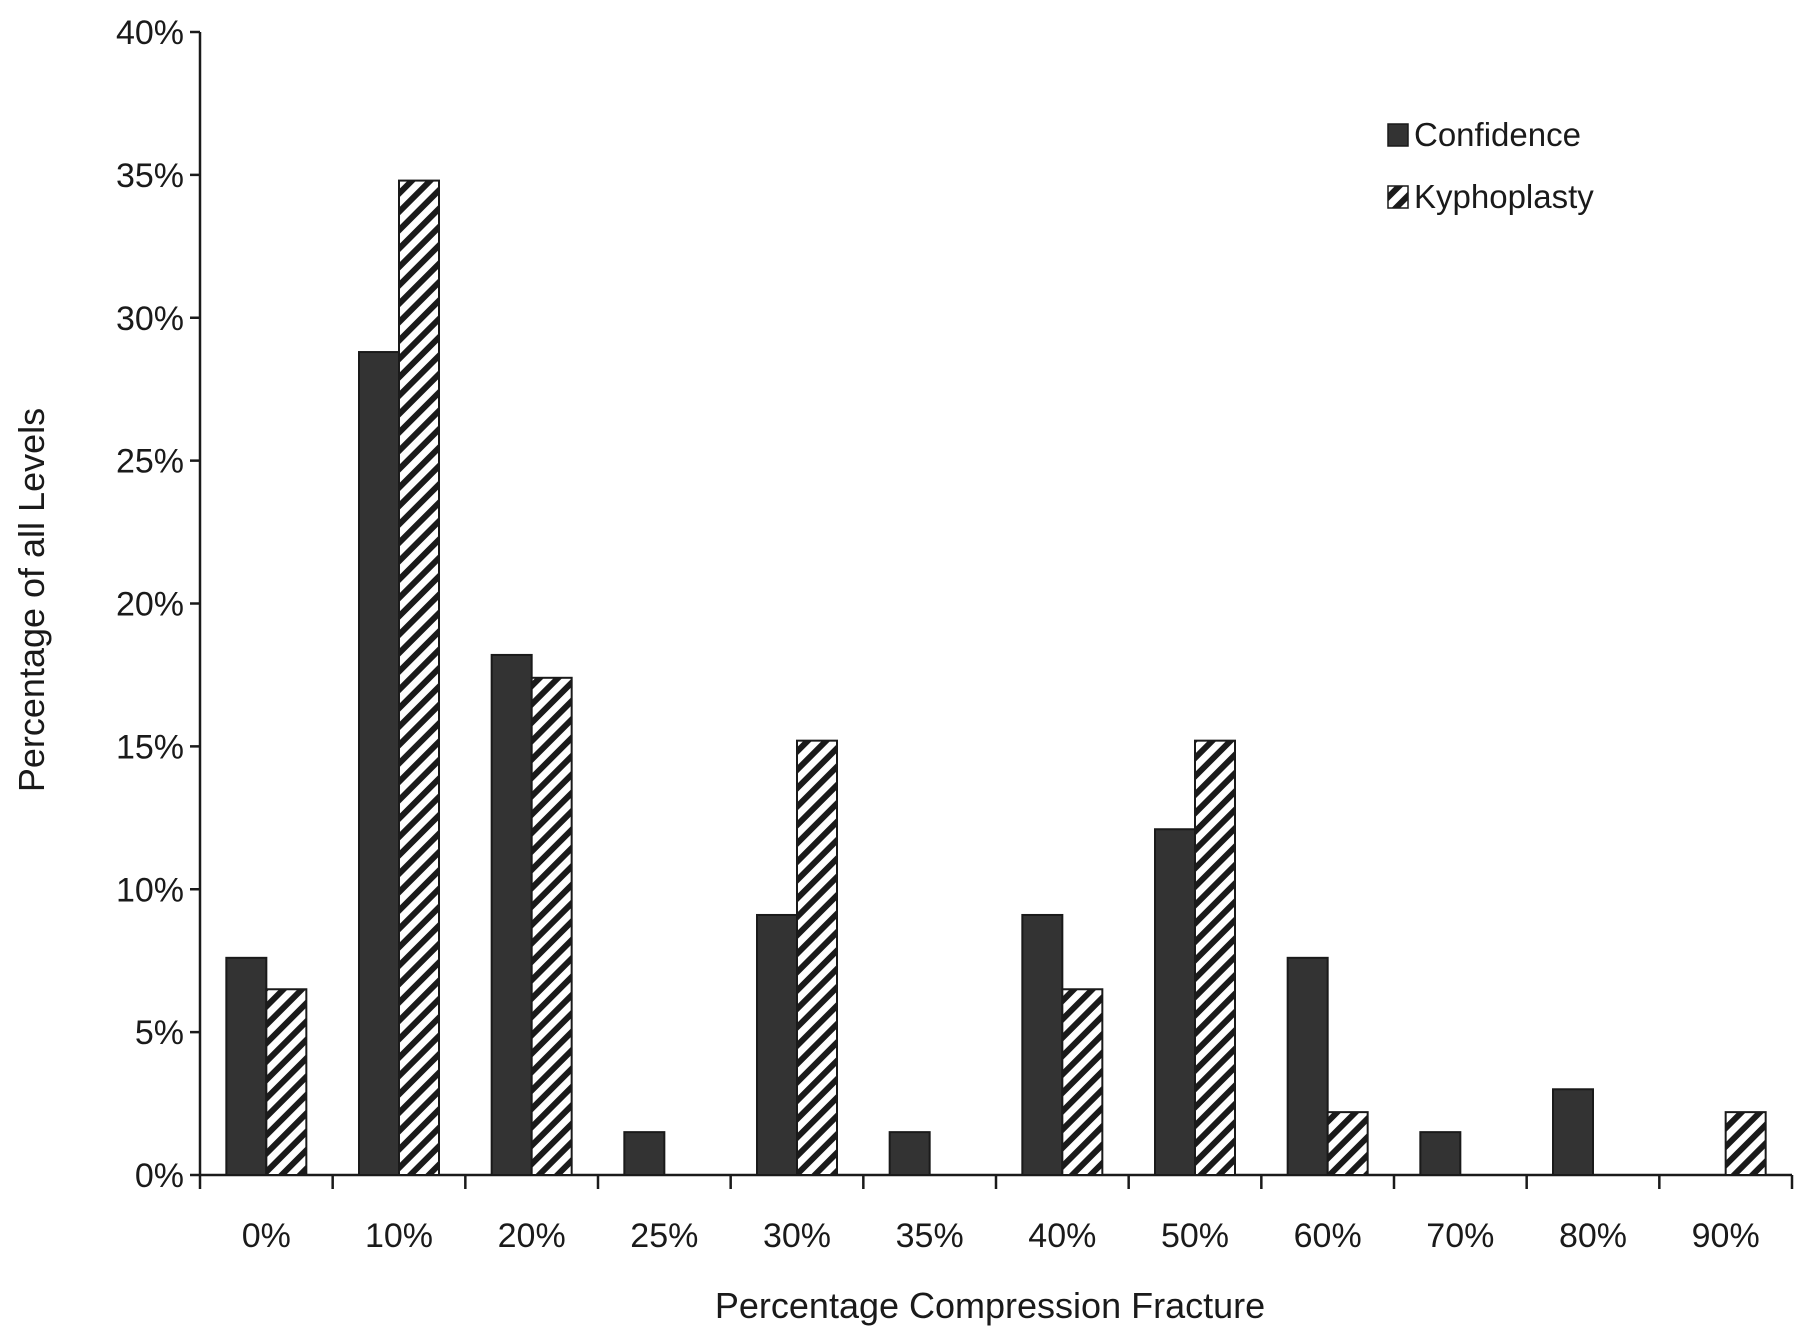  What do you see at coordinates (266, 1236) in the screenshot?
I see `x-tick-label: 0%` at bounding box center [266, 1236].